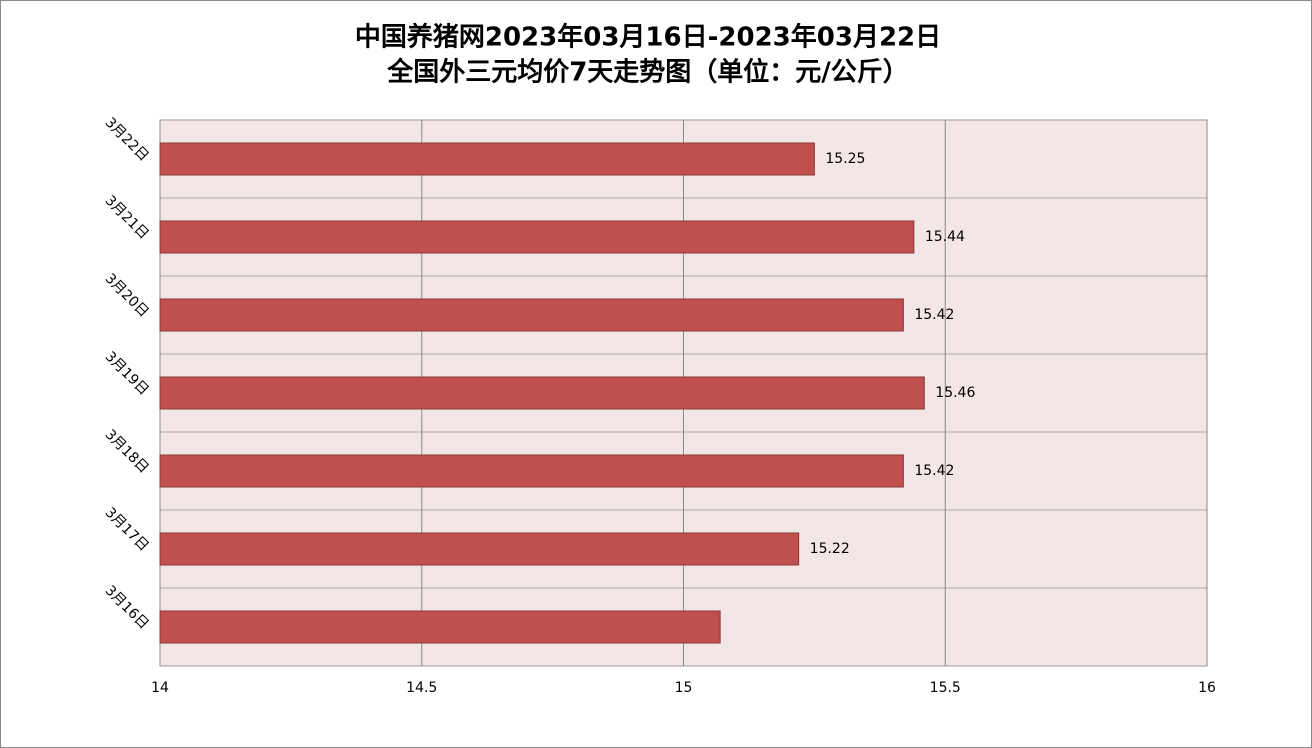 Image resolution: width=1312 pixels, height=748 pixels. I want to click on chart-title: 中国养猪网2023年03月16日-2023年03月22日, so click(648, 37).